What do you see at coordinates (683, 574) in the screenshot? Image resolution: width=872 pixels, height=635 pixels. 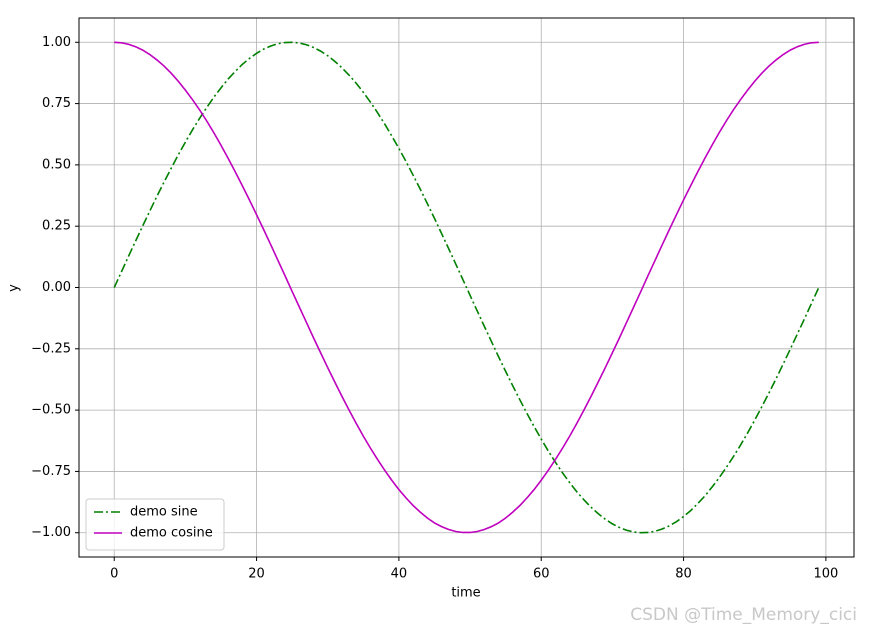 I see `x-tick-label: 80` at bounding box center [683, 574].